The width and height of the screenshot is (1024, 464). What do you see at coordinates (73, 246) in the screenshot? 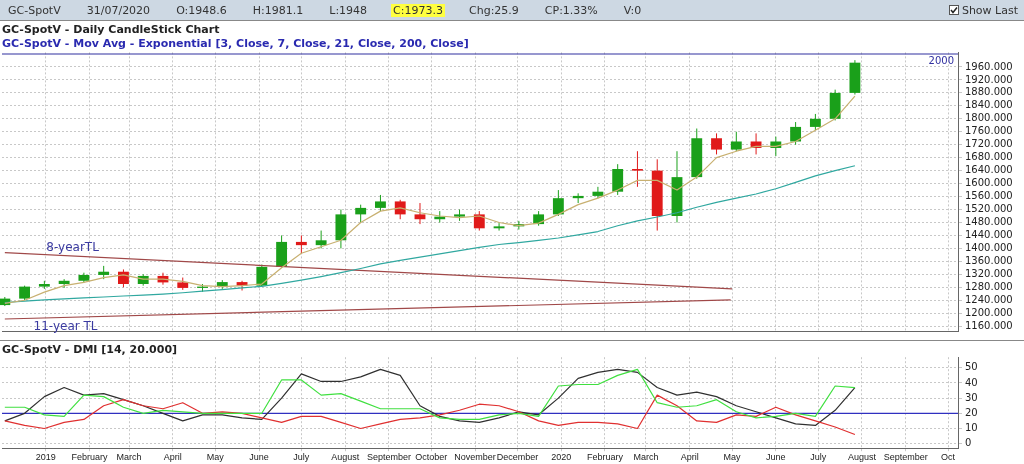
I see `annotation: 8-yearTL` at bounding box center [73, 246].